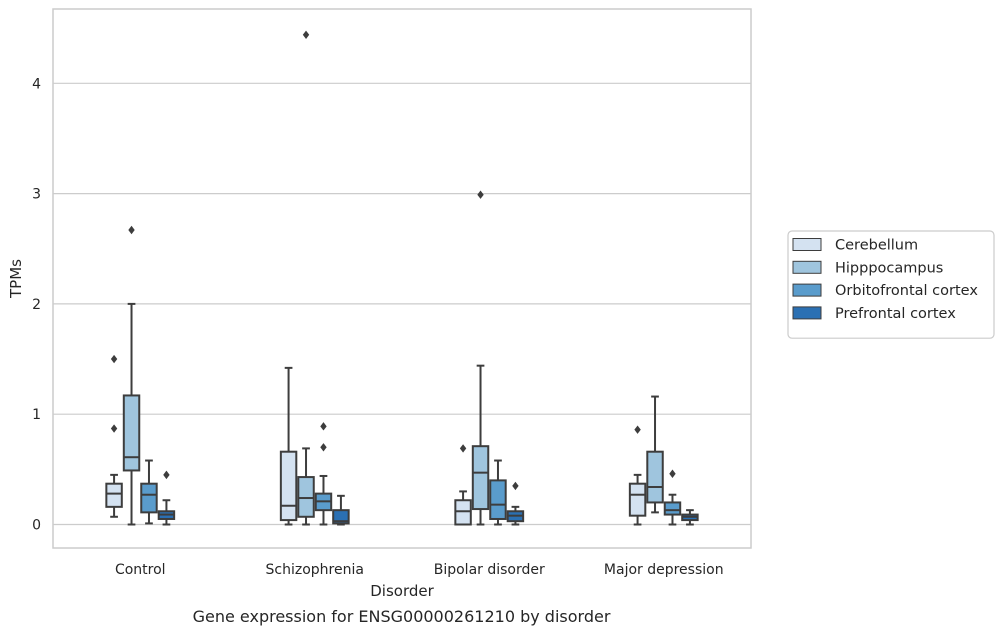  Describe the element at coordinates (36, 526) in the screenshot. I see `y-tick-label: 0` at that location.